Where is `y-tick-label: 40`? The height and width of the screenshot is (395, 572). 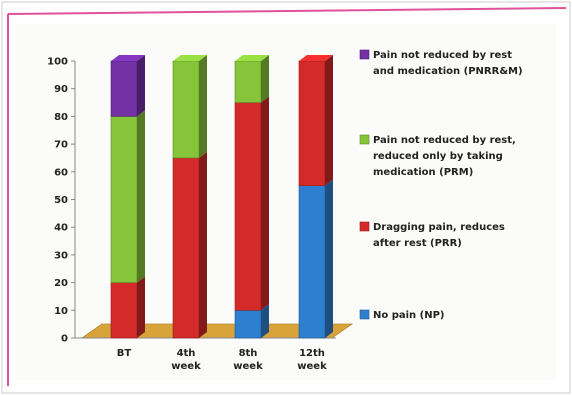
y-tick-label: 40 is located at coordinates (61, 228).